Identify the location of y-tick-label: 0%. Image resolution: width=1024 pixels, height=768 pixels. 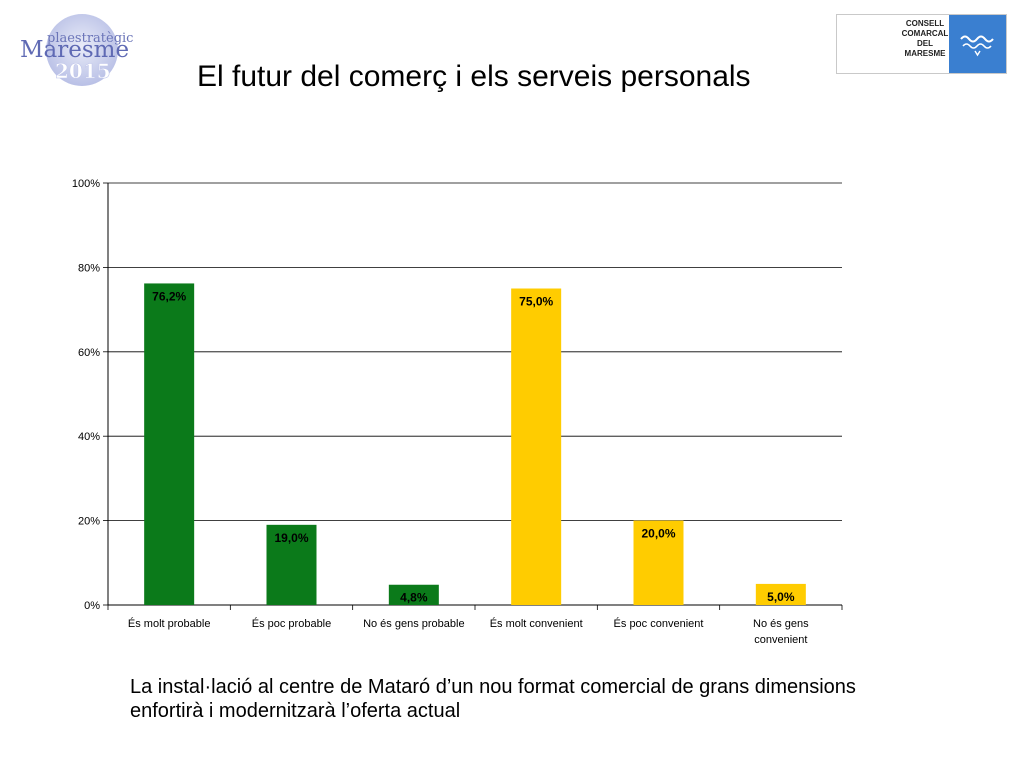
(92, 606).